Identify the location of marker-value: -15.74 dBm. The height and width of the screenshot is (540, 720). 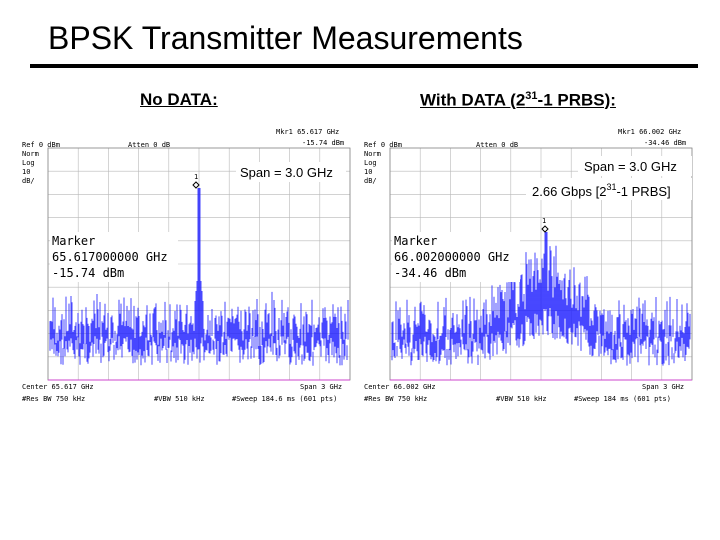
(88, 273).